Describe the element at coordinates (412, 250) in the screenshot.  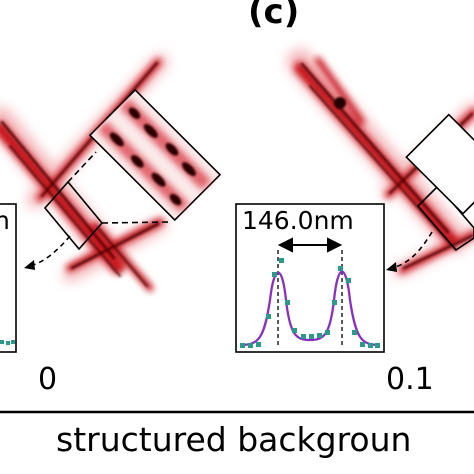
I see `right-profile-arrow` at that location.